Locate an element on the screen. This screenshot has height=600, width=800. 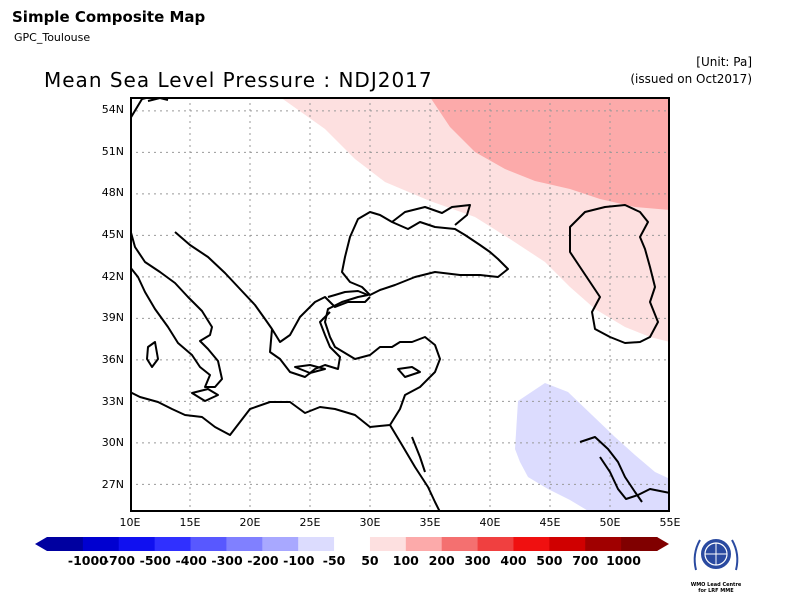
lon-label: 10E is located at coordinates (130, 522).